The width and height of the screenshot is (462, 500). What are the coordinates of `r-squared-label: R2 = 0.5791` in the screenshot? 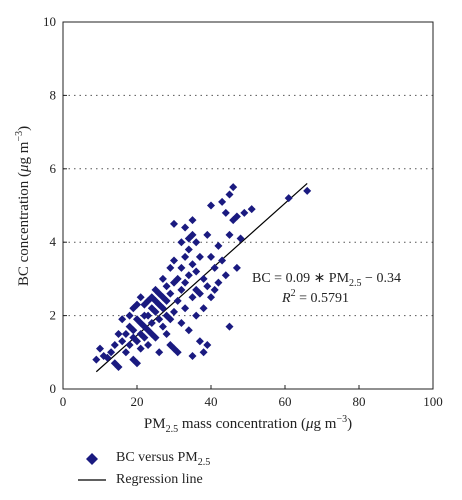 It's located at (315, 297).